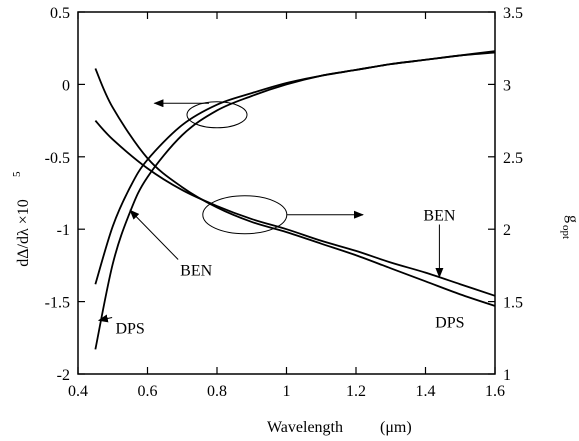 This screenshot has width=579, height=441. Describe the element at coordinates (513, 158) in the screenshot. I see `y-right-tick-label: 2.5` at that location.